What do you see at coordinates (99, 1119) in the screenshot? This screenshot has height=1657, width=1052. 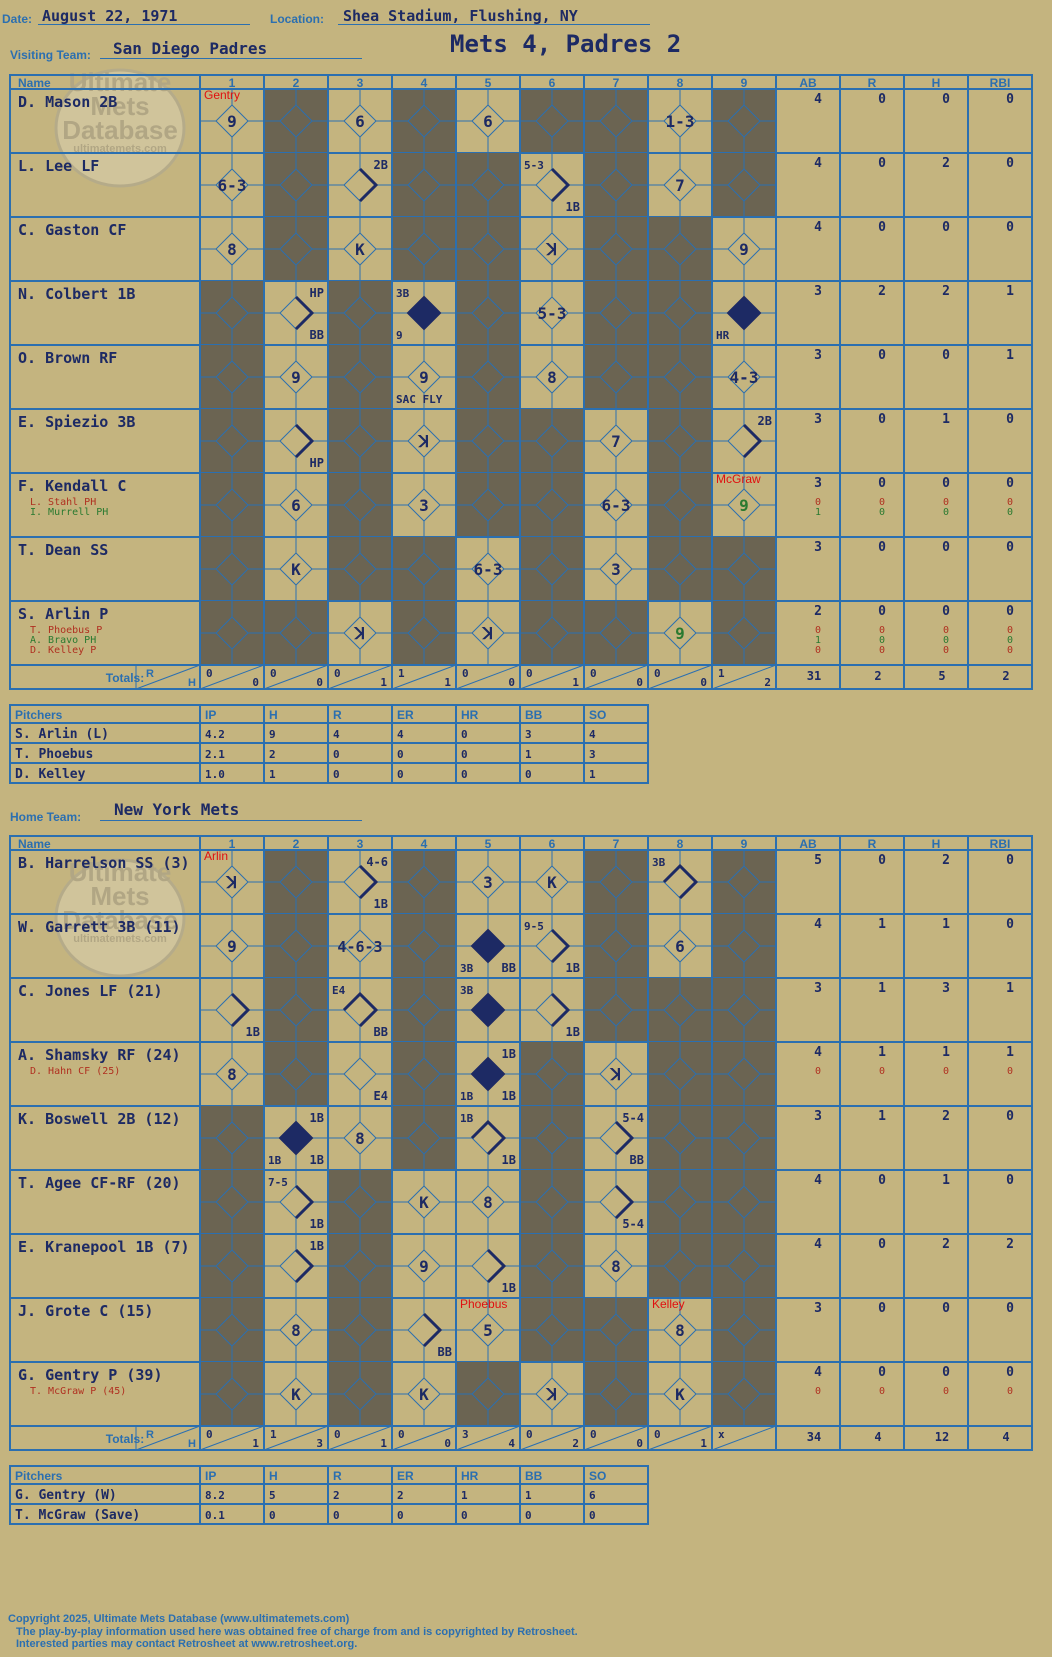 I see `batter-name: K. Boswell 2B (12)` at bounding box center [99, 1119].